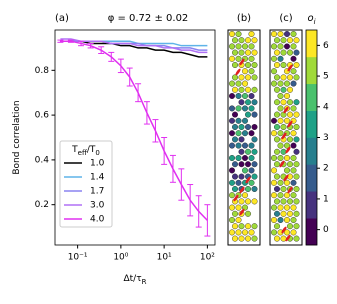 Image resolution: width=337 pixels, height=304 pixels. I want to click on chart-title: φ = 0.72 ± 0.02, so click(148, 18).